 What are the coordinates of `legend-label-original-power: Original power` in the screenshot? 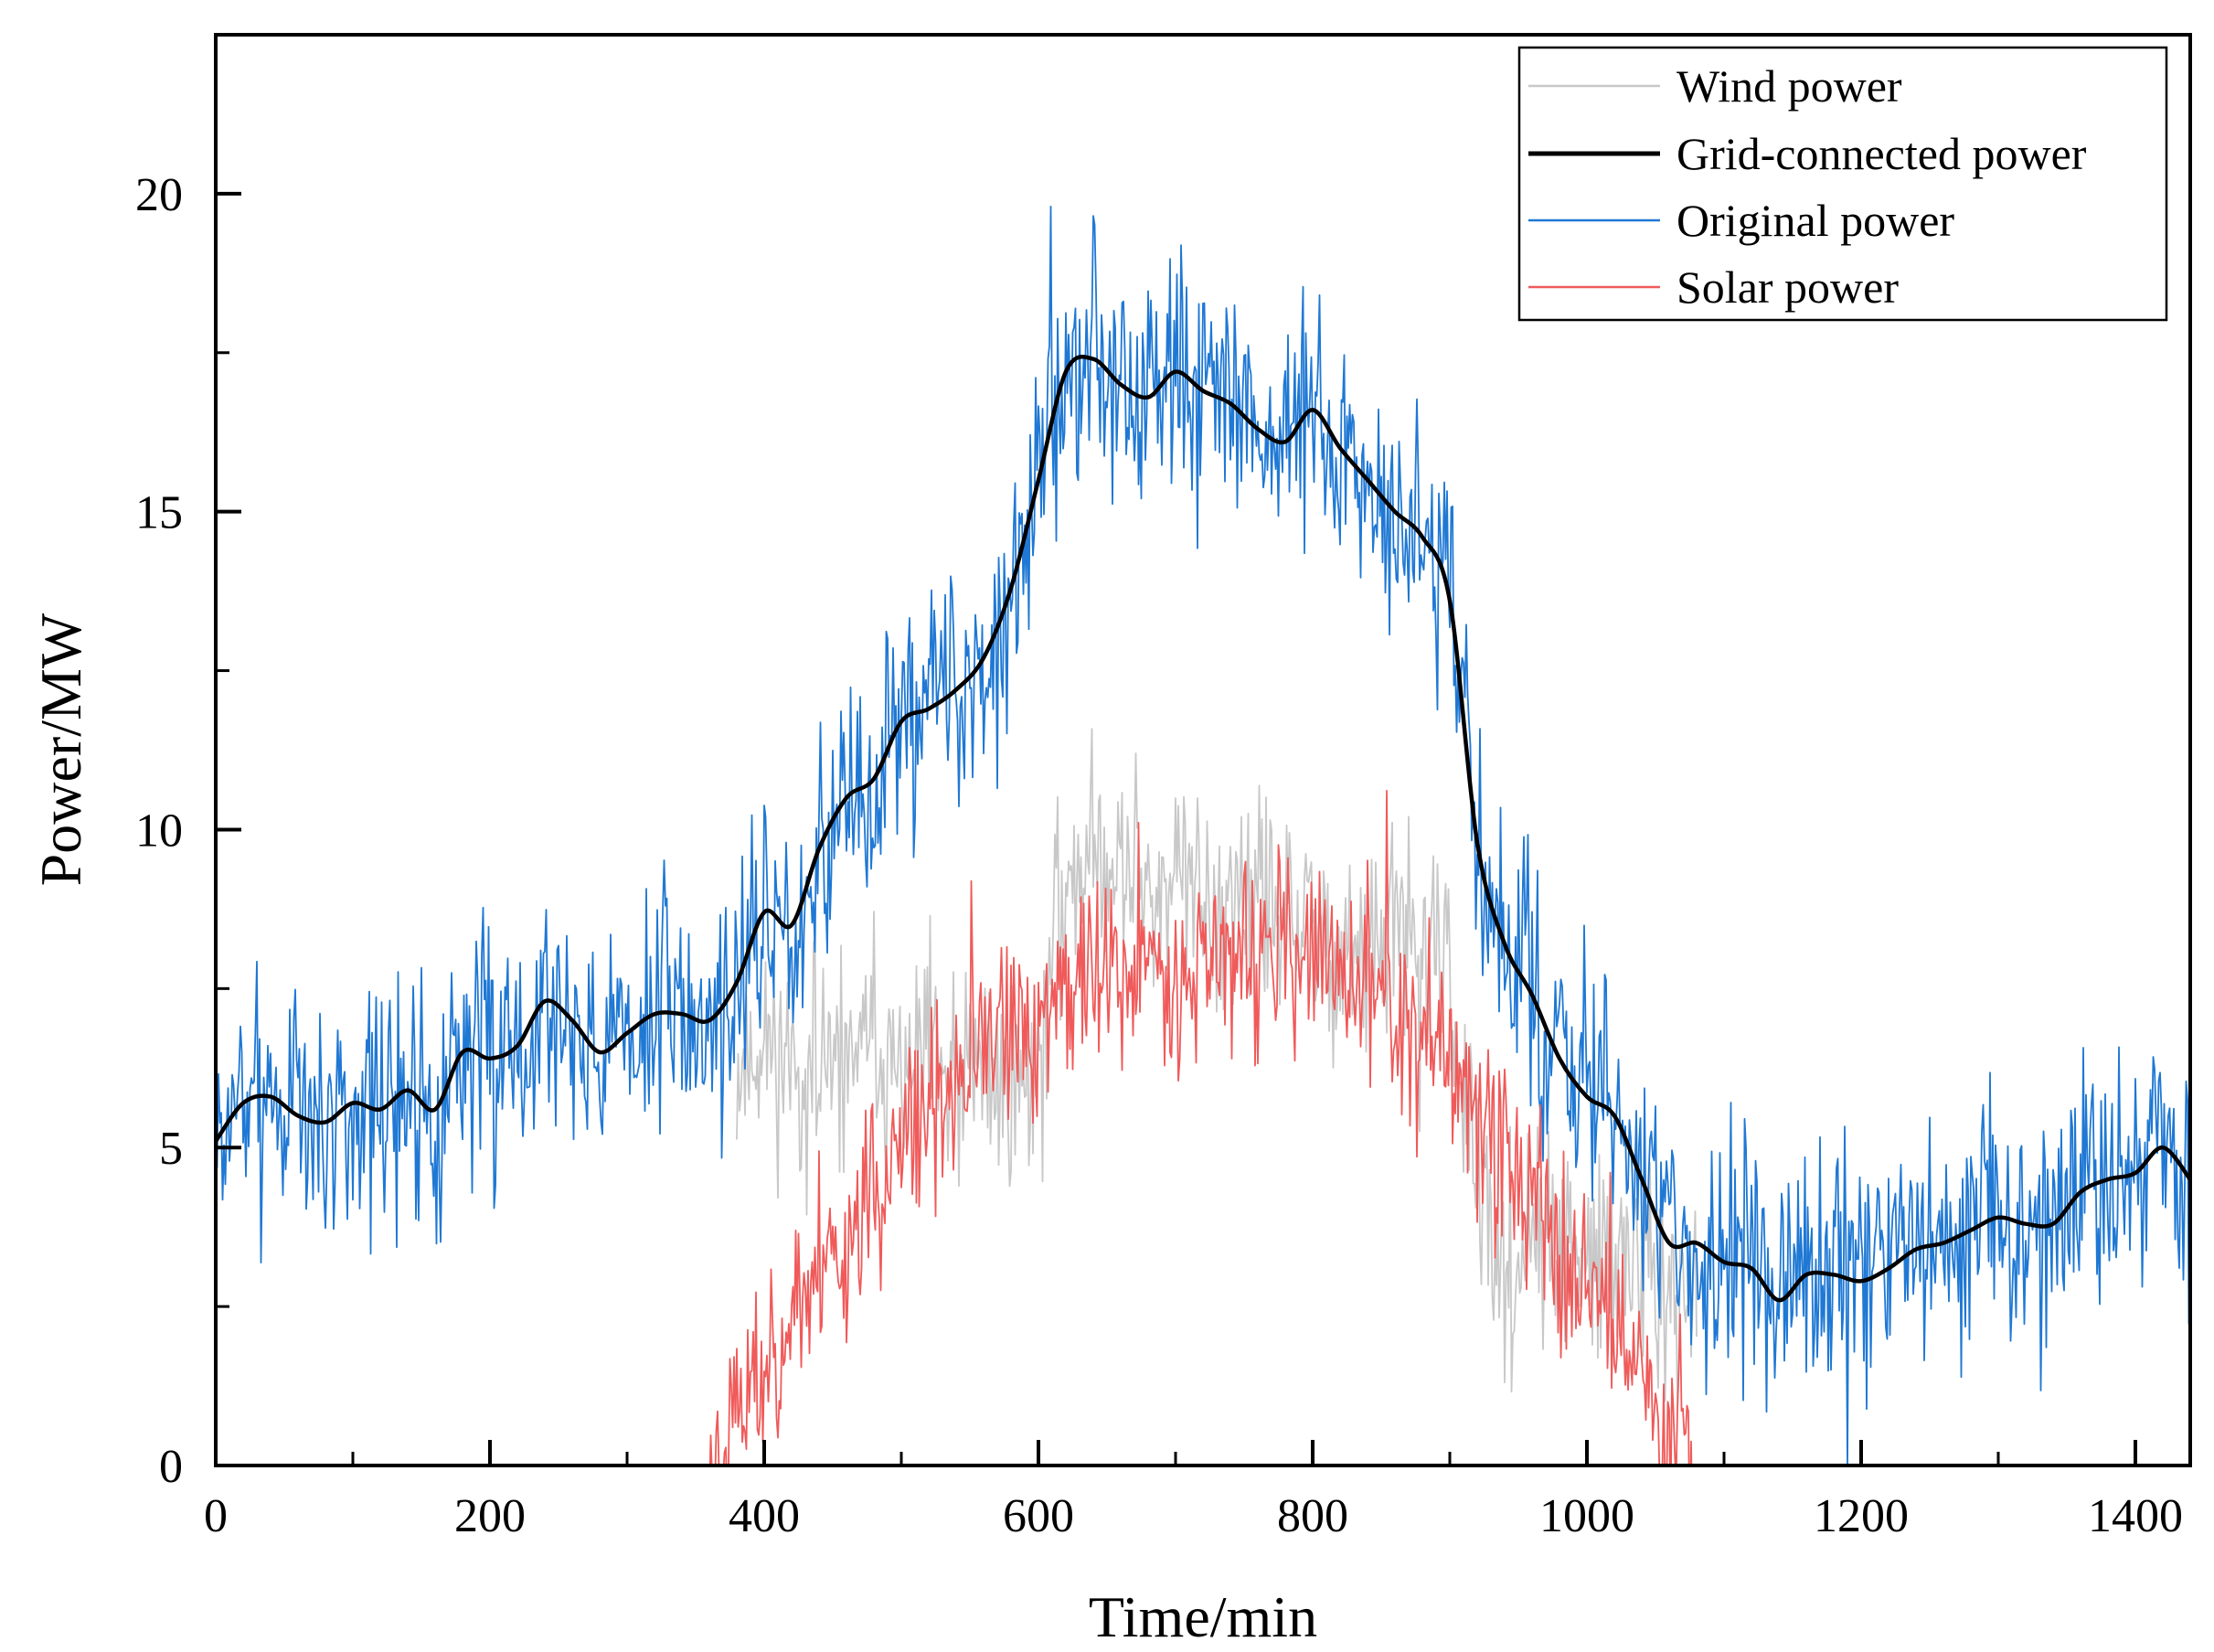 It's located at (1815, 221).